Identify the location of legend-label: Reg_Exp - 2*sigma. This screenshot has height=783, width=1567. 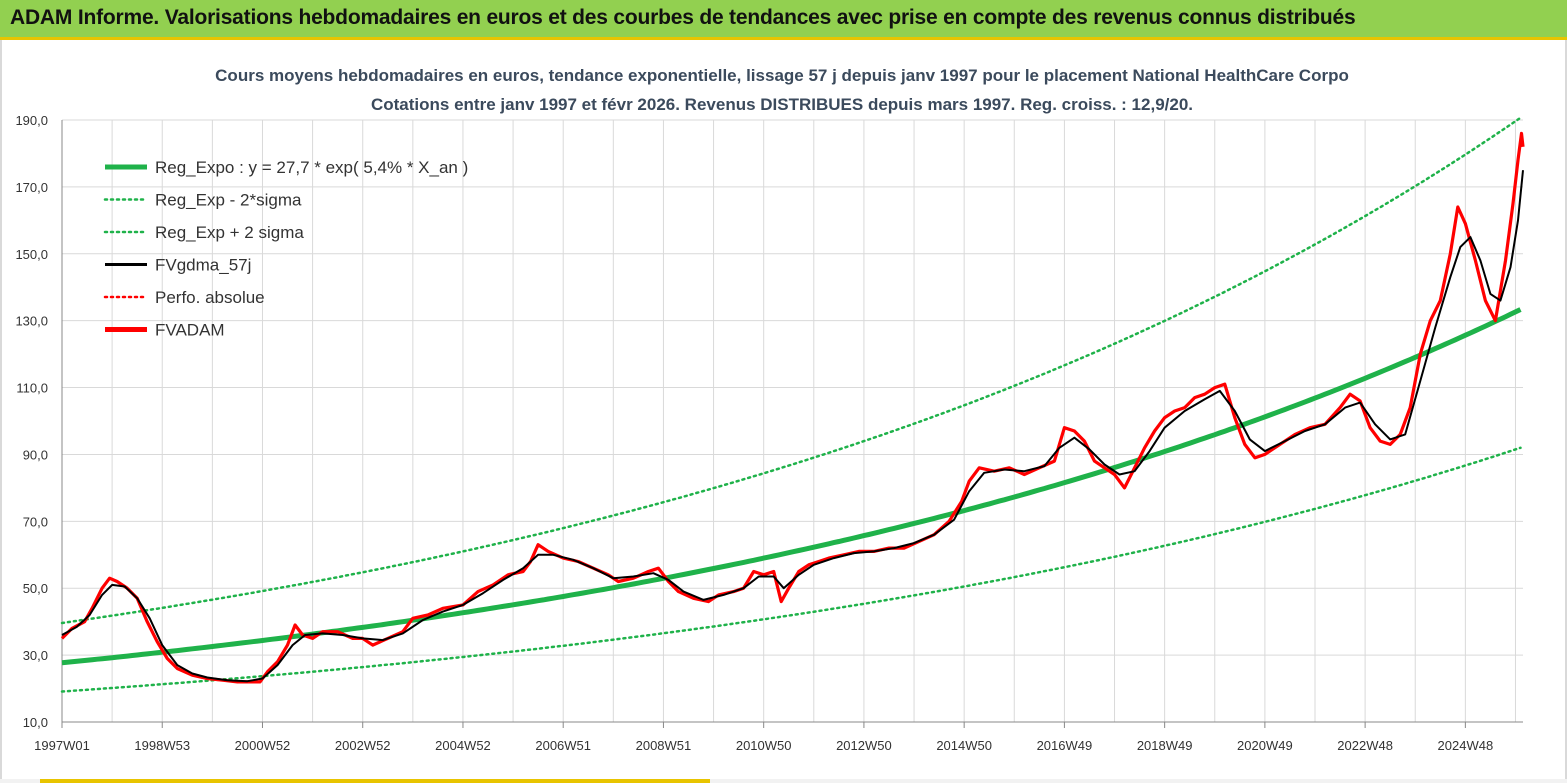
(228, 200).